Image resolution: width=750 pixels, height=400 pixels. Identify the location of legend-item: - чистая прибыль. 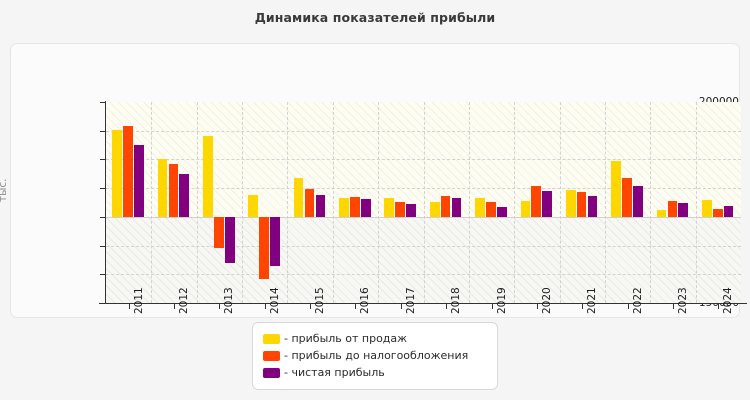
(375, 372).